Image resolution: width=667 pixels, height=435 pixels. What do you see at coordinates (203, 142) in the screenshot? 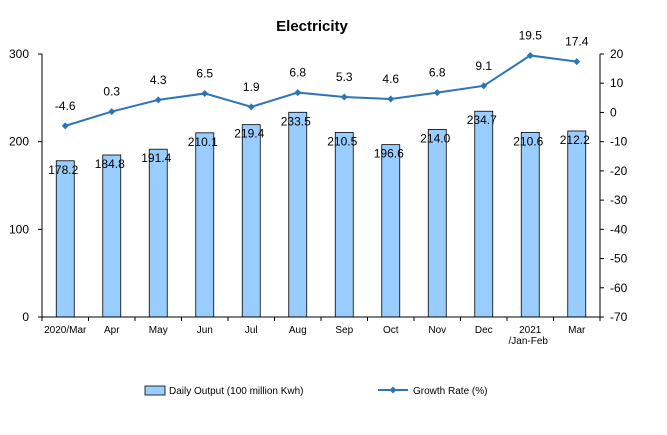
I see `bar-value-label: 210.1` at bounding box center [203, 142].